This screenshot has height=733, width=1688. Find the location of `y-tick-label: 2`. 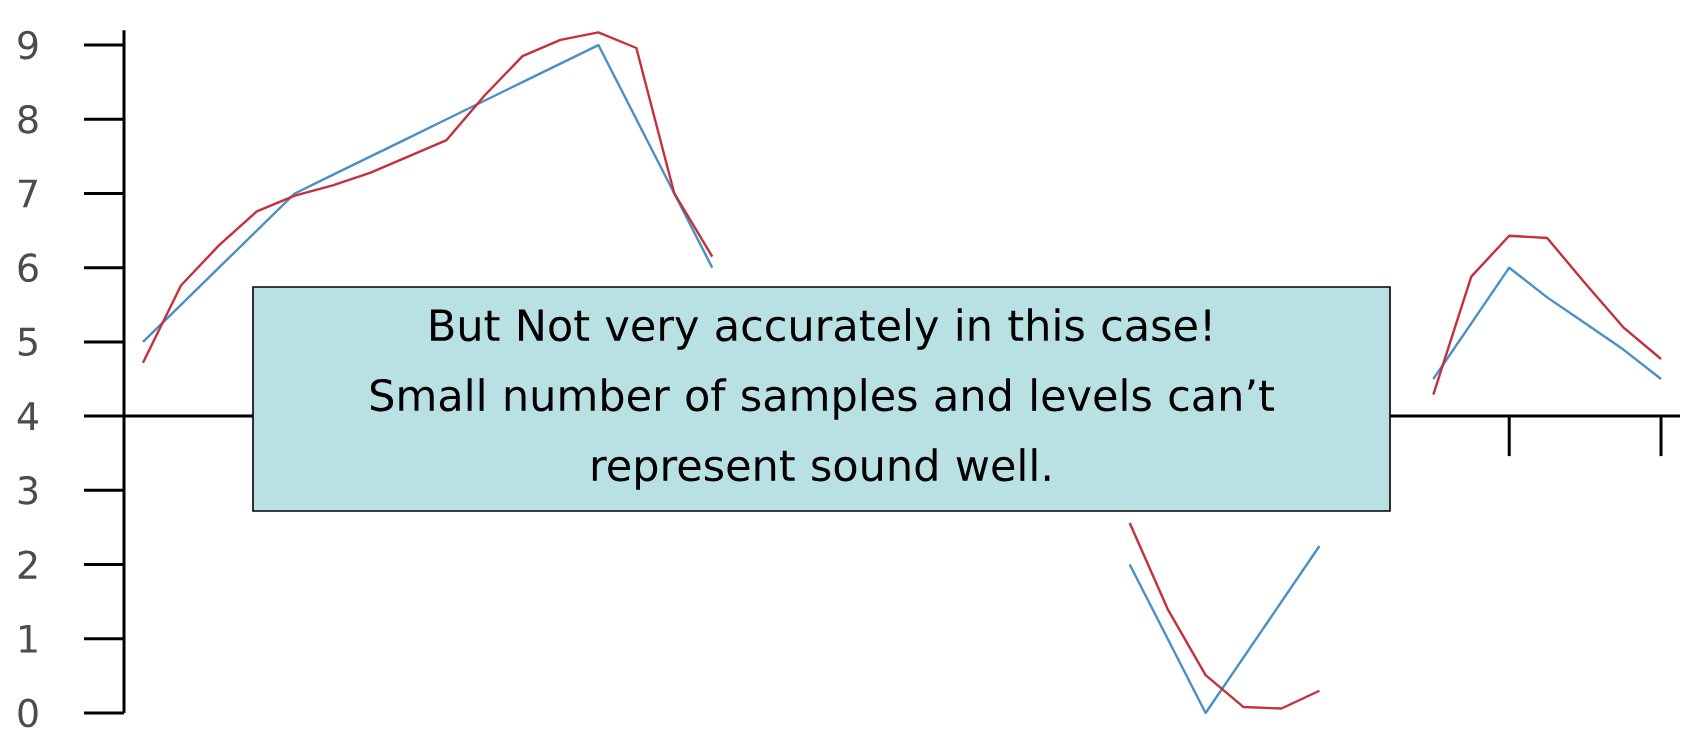

y-tick-label: 2 is located at coordinates (27, 564).